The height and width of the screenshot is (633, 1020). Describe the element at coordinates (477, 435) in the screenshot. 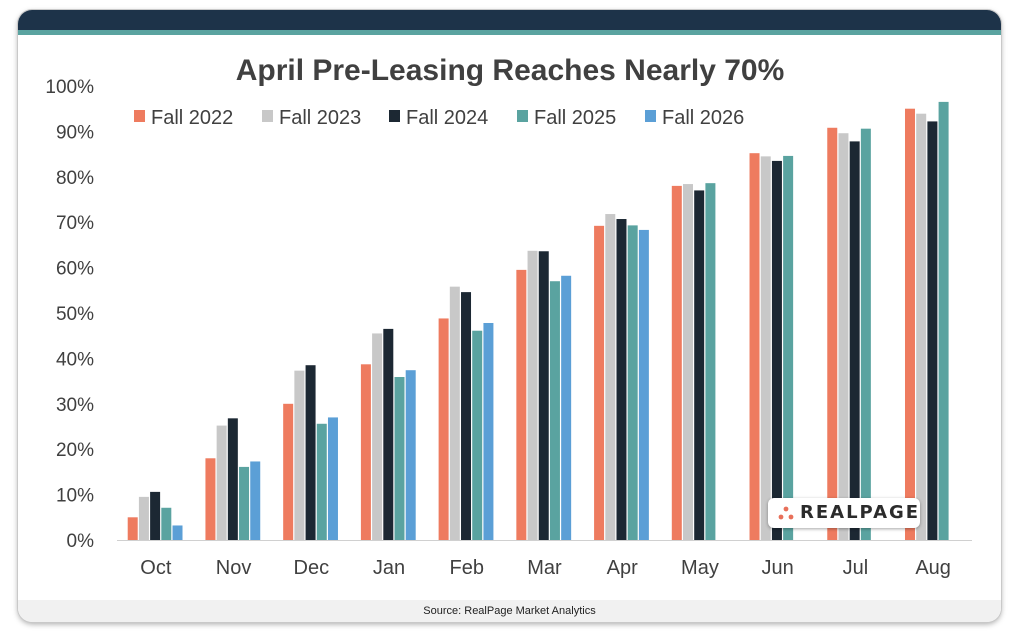

I see `bar-fall-2025-feb` at that location.